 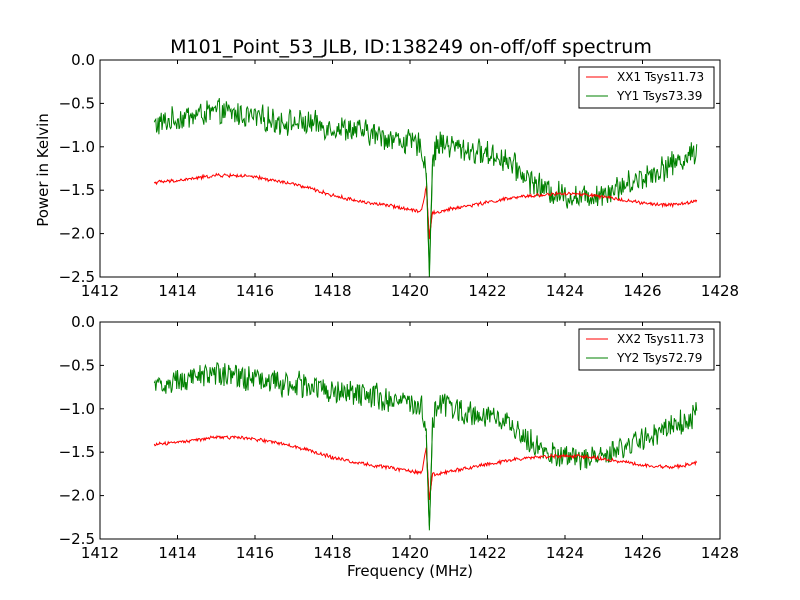 I want to click on legend-label: YY1 Tsys73.39, so click(x=659, y=96).